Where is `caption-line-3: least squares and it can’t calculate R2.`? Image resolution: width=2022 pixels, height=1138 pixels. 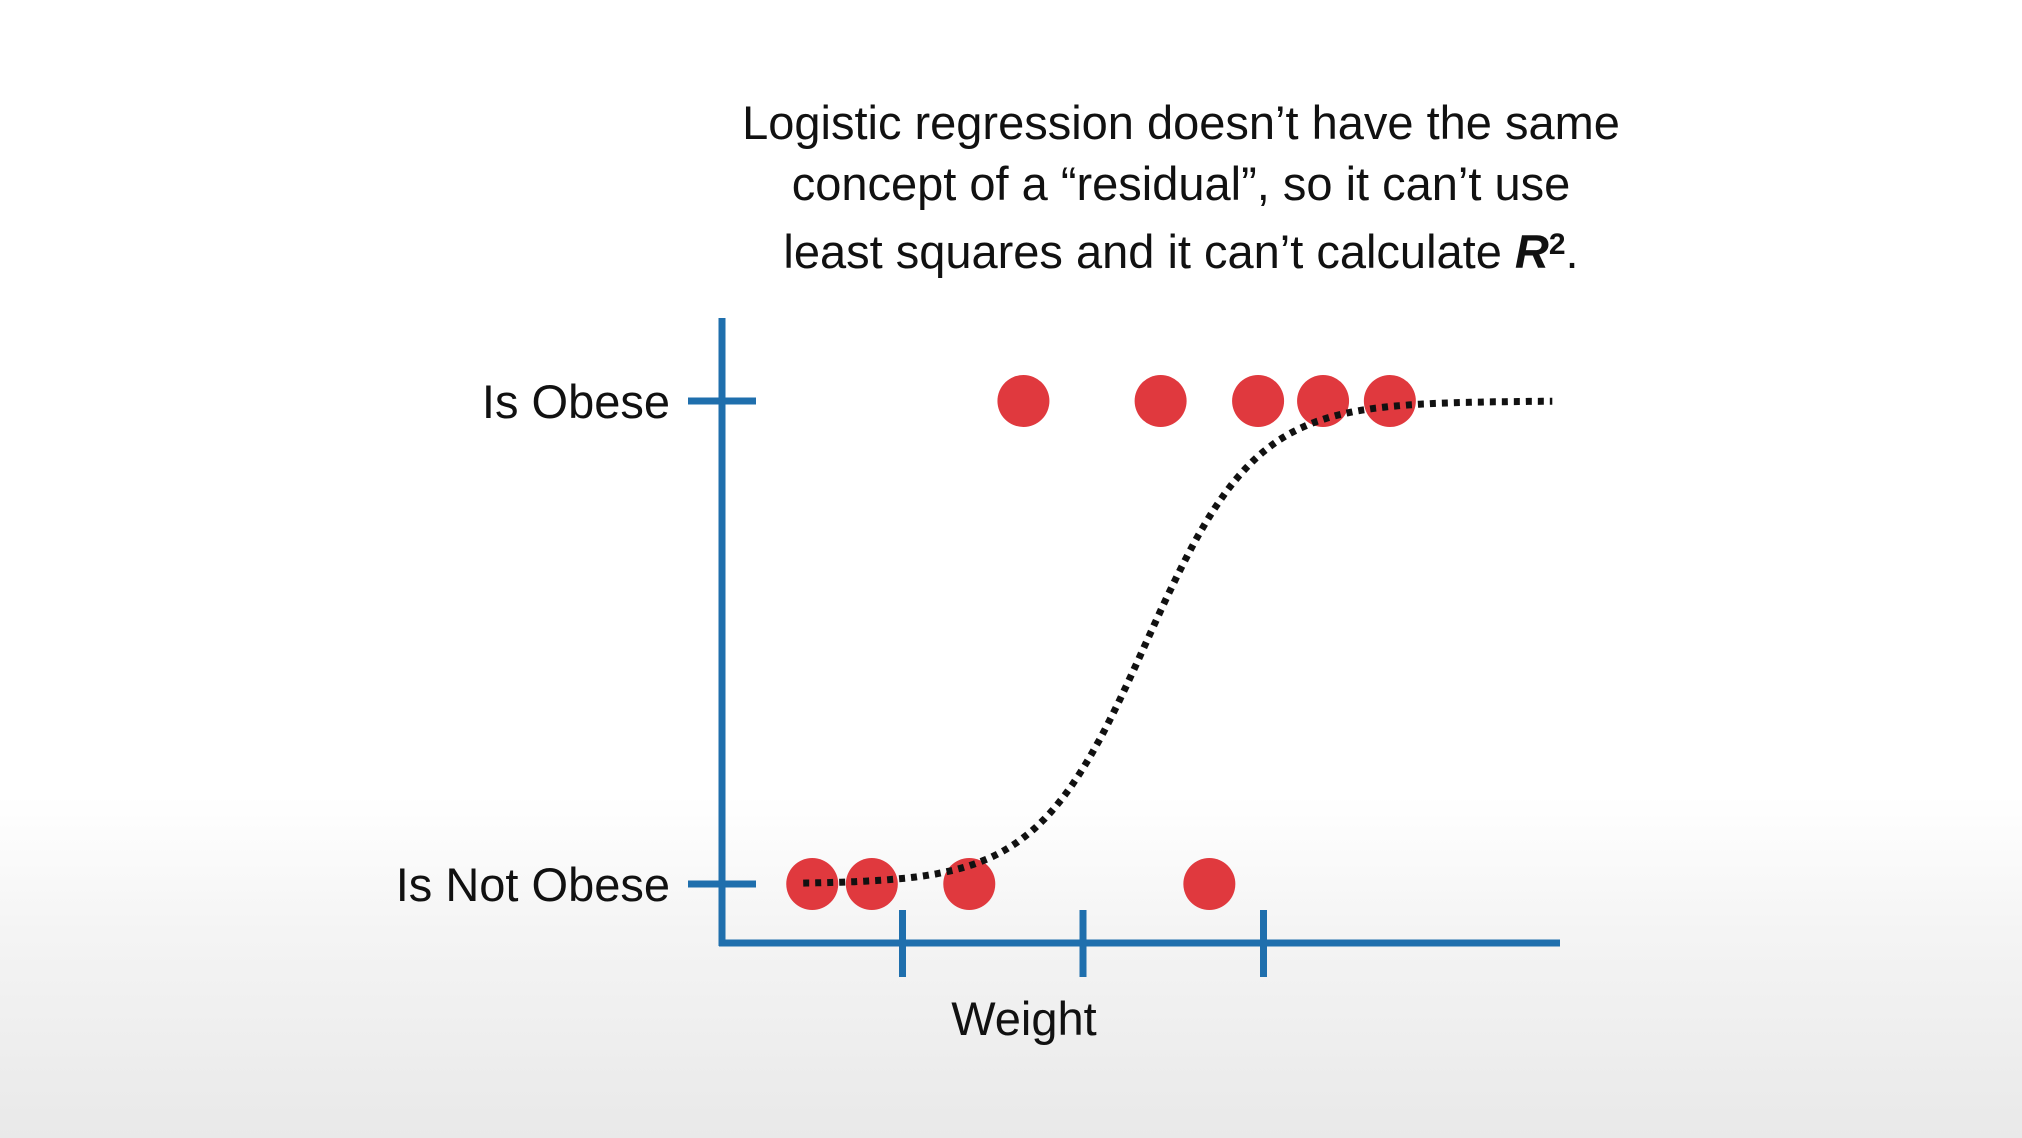 caption-line-3: least squares and it can’t calculate R2. is located at coordinates (1181, 248).